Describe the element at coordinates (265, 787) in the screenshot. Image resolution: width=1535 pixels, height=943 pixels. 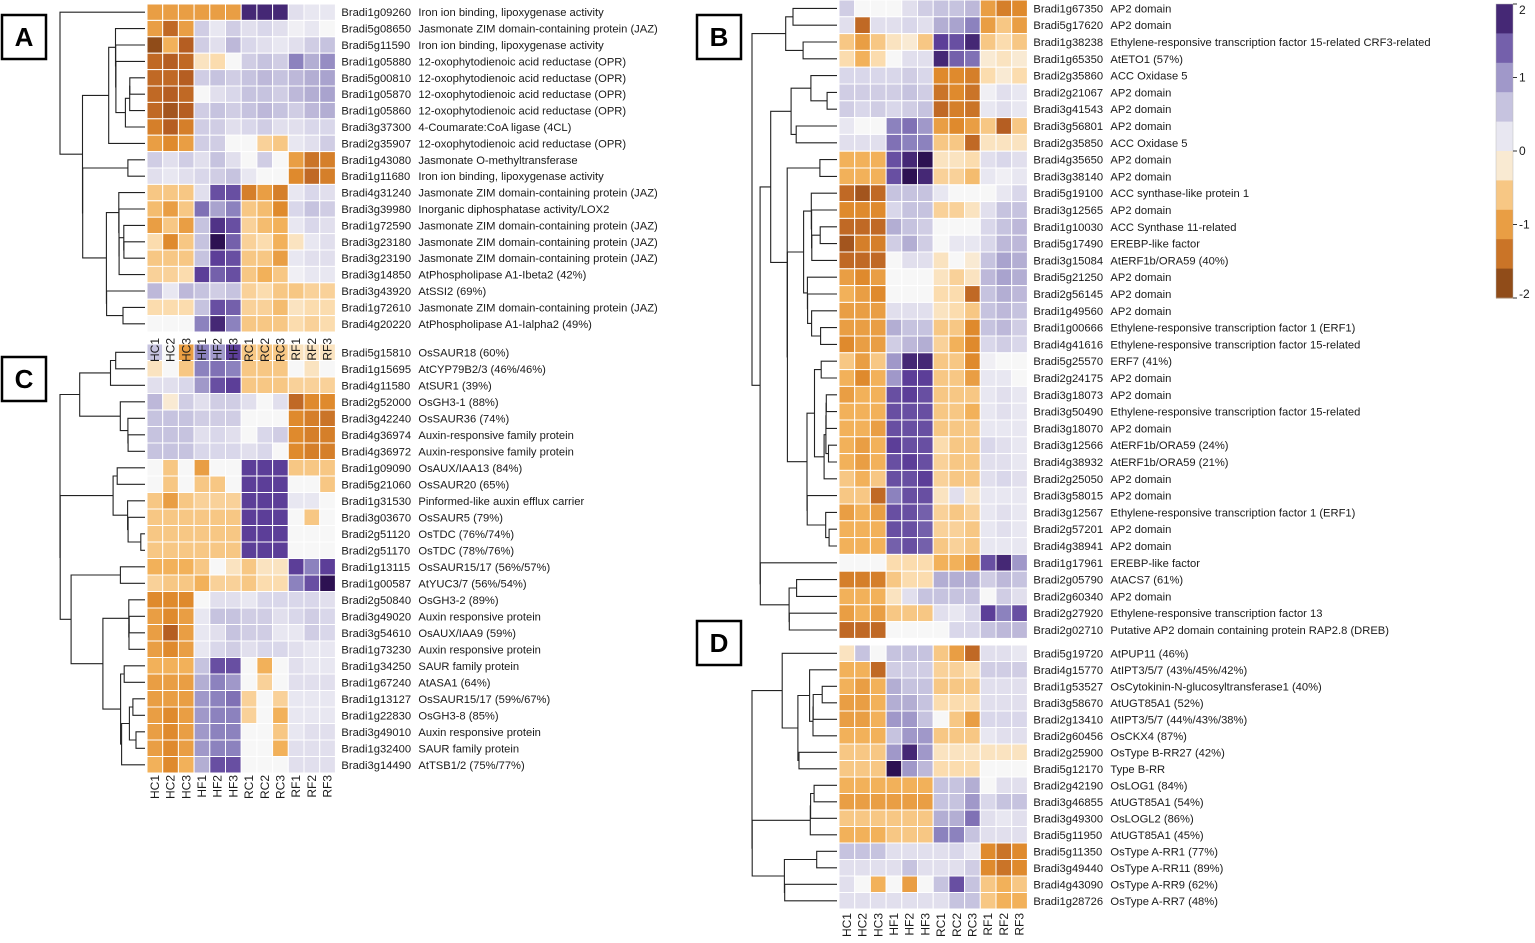
I see `column-label: RC2` at that location.